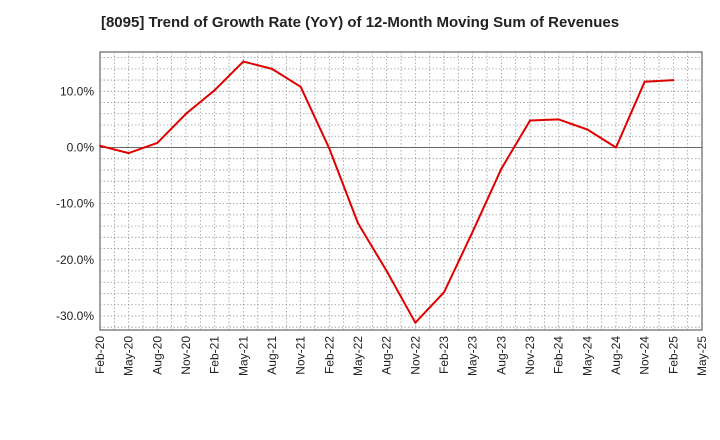  Describe the element at coordinates (616, 355) in the screenshot. I see `x-tick-label: Aug-24` at that location.